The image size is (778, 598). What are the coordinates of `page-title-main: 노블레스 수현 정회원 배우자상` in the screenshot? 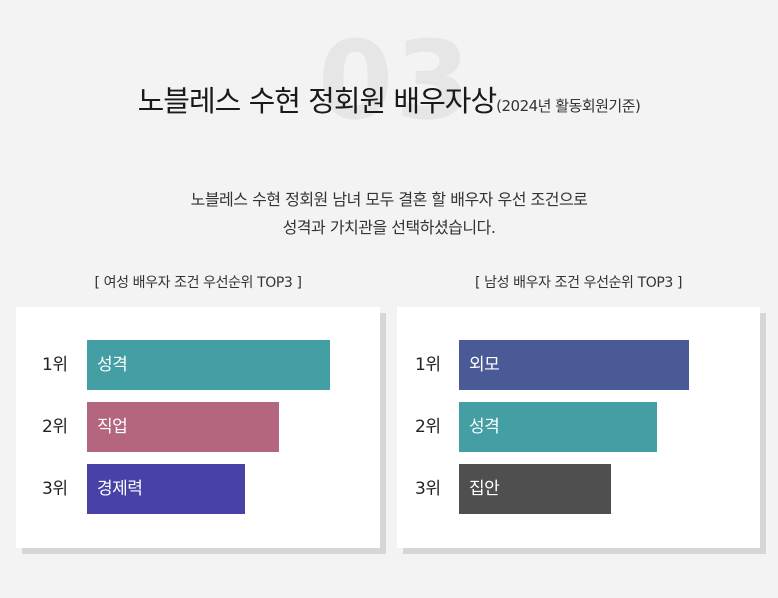 It's located at (317, 101).